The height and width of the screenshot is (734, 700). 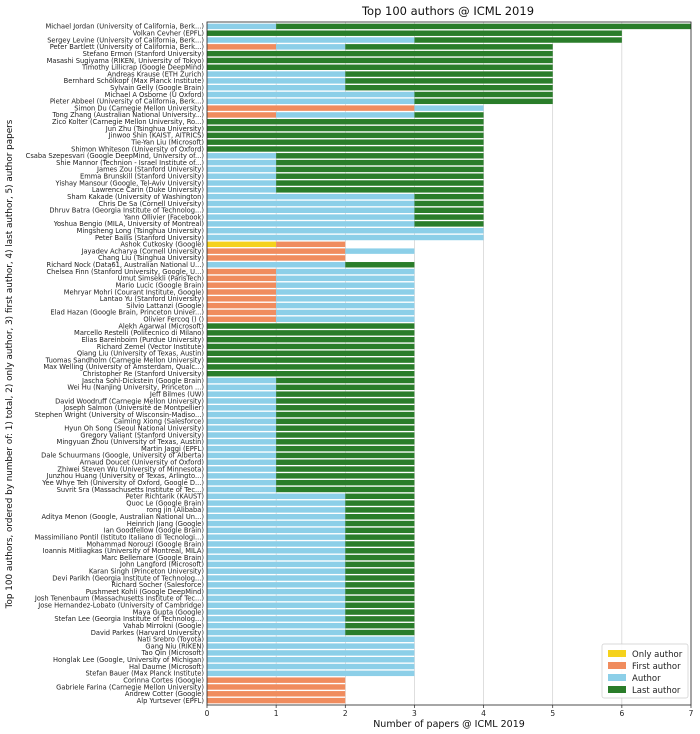 What do you see at coordinates (160, 285) in the screenshot?
I see `y-tick-label: Mario Lucic (Google Brain)` at bounding box center [160, 285].